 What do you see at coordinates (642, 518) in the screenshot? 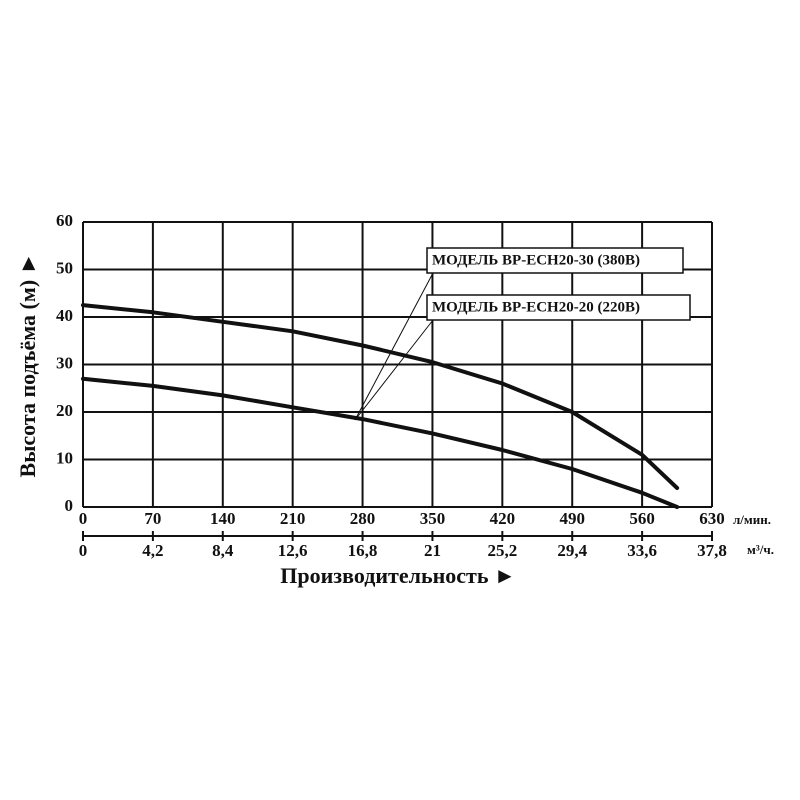
I see `x-tick-label: 560` at bounding box center [642, 518].